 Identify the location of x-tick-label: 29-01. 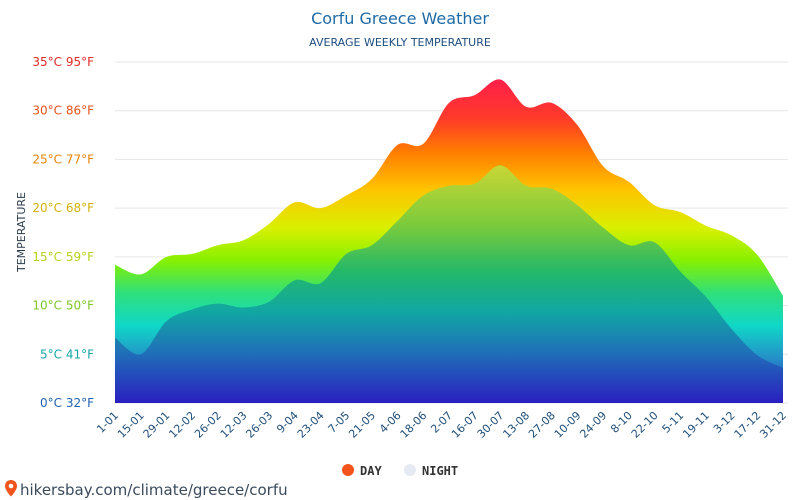
(157, 425).